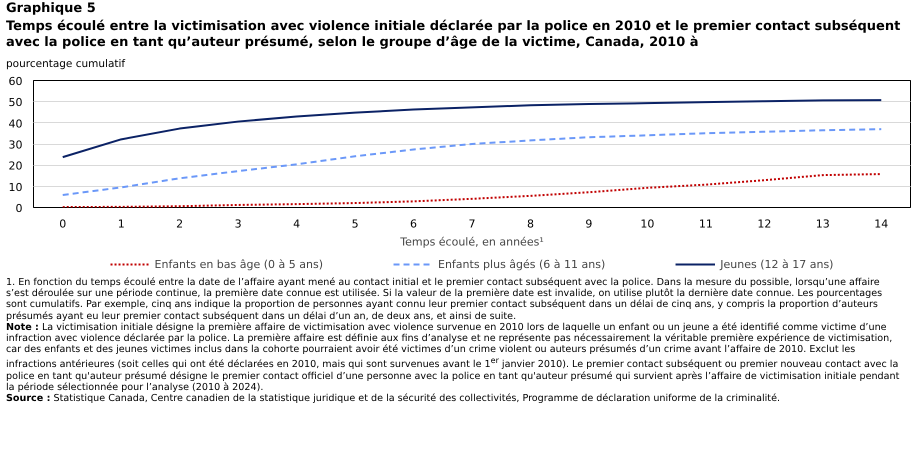 The width and height of the screenshot is (924, 476). I want to click on x-tick-label: 10, so click(647, 224).